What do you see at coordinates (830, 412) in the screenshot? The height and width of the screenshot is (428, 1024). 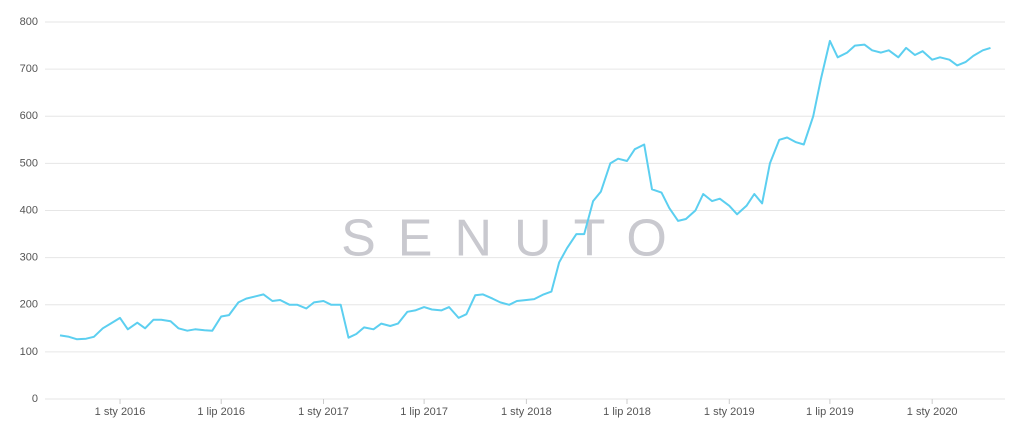 I see `x-tick-label: 1 lip 2019` at bounding box center [830, 412].